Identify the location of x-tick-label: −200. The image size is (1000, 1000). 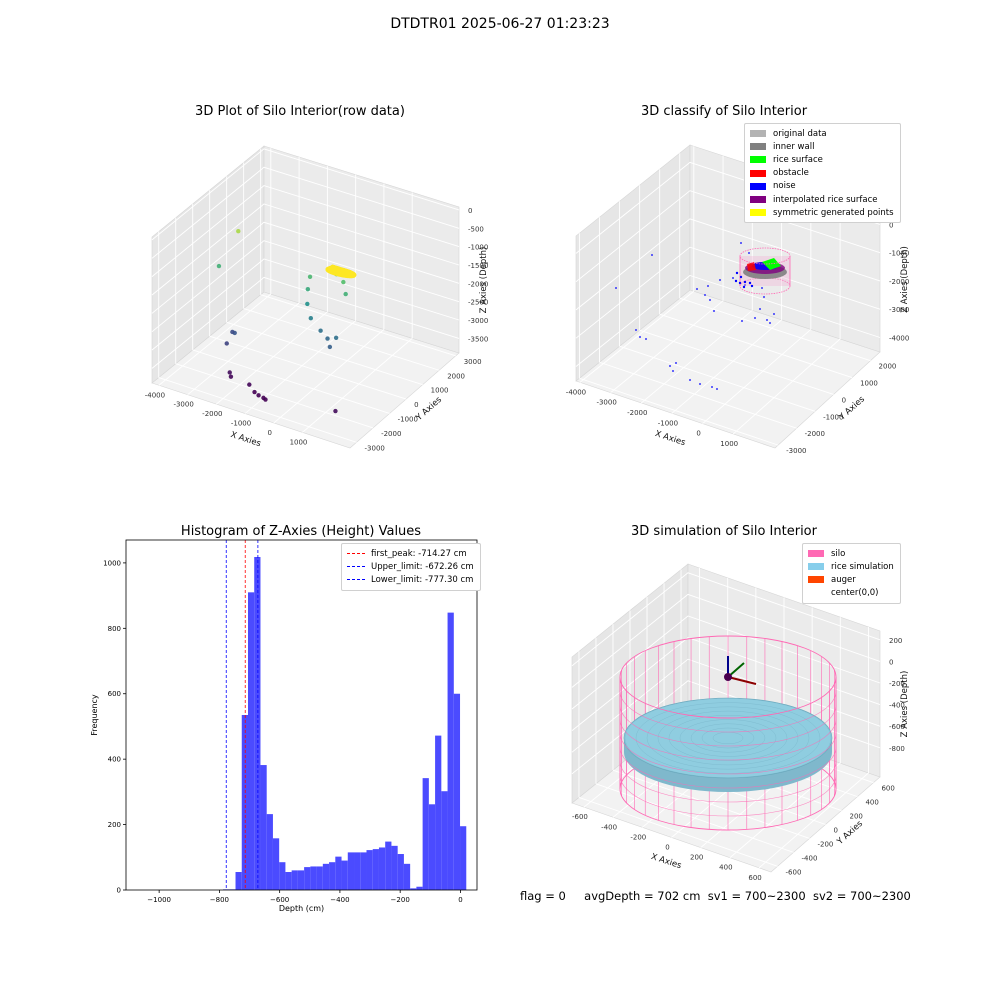
(400, 900).